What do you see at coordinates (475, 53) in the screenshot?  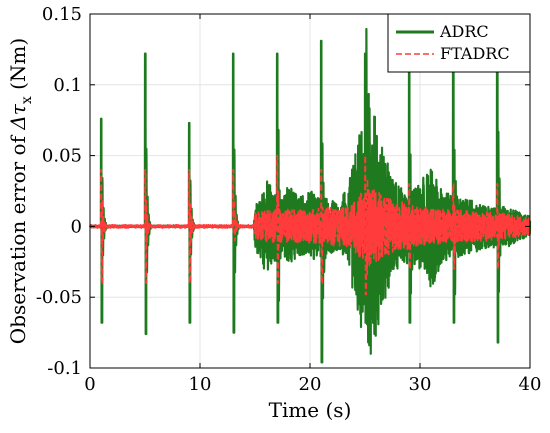 I see `legend-label-ftadrc: FTADRC` at bounding box center [475, 53].